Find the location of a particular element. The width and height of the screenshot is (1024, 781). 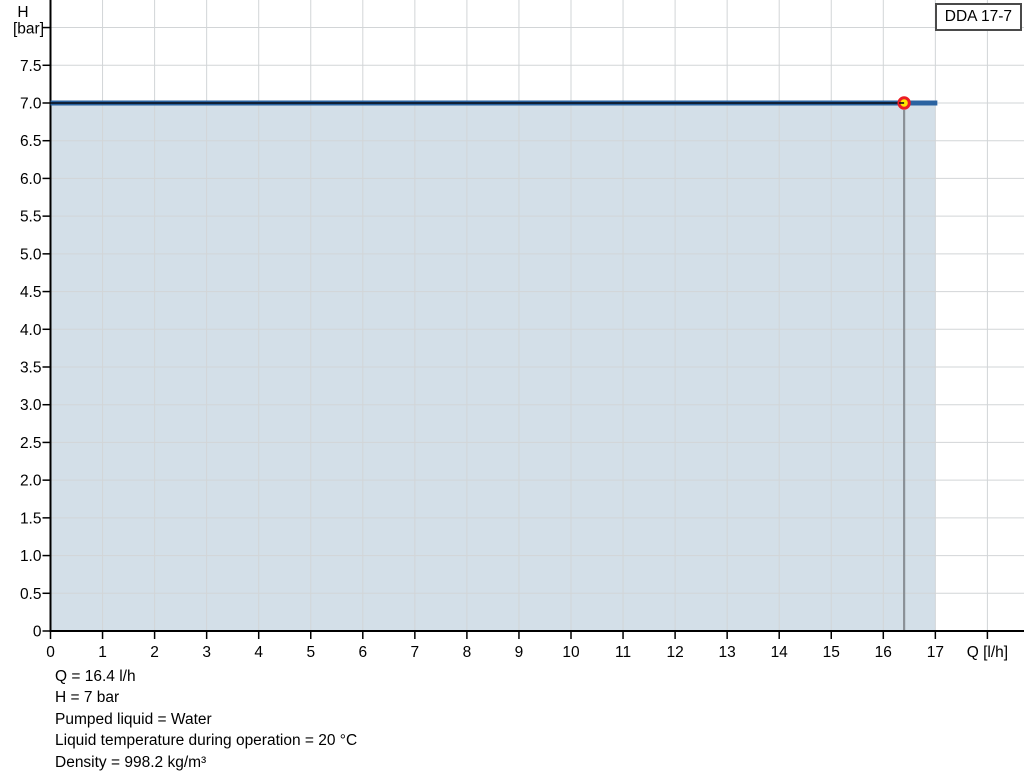

operating-point-marker is located at coordinates (904, 103).